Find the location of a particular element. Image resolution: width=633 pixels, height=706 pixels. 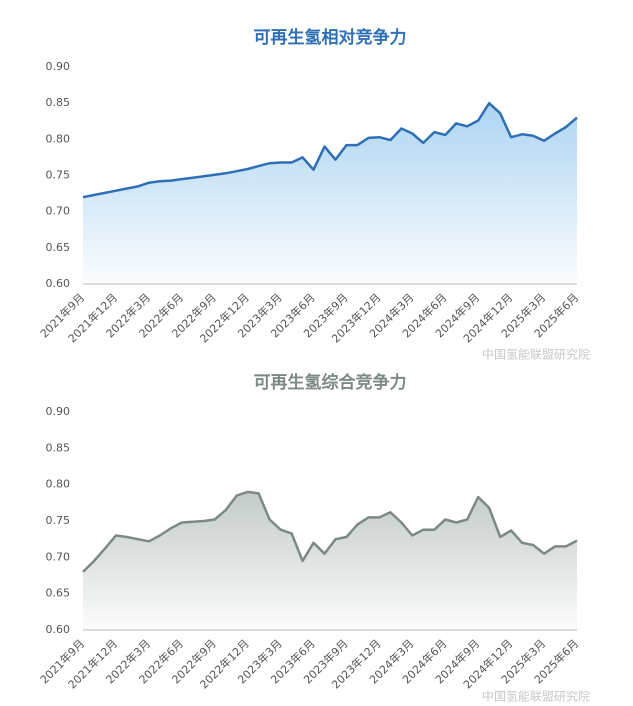

chart-title: 可再生氢相对竞争力 is located at coordinates (330, 37).